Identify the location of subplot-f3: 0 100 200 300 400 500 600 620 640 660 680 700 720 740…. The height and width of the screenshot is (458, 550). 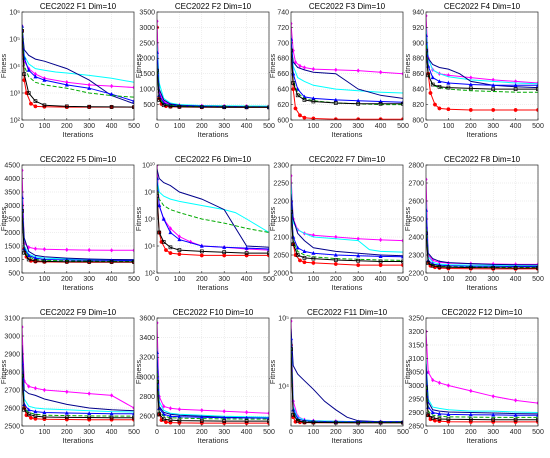
(338, 70).